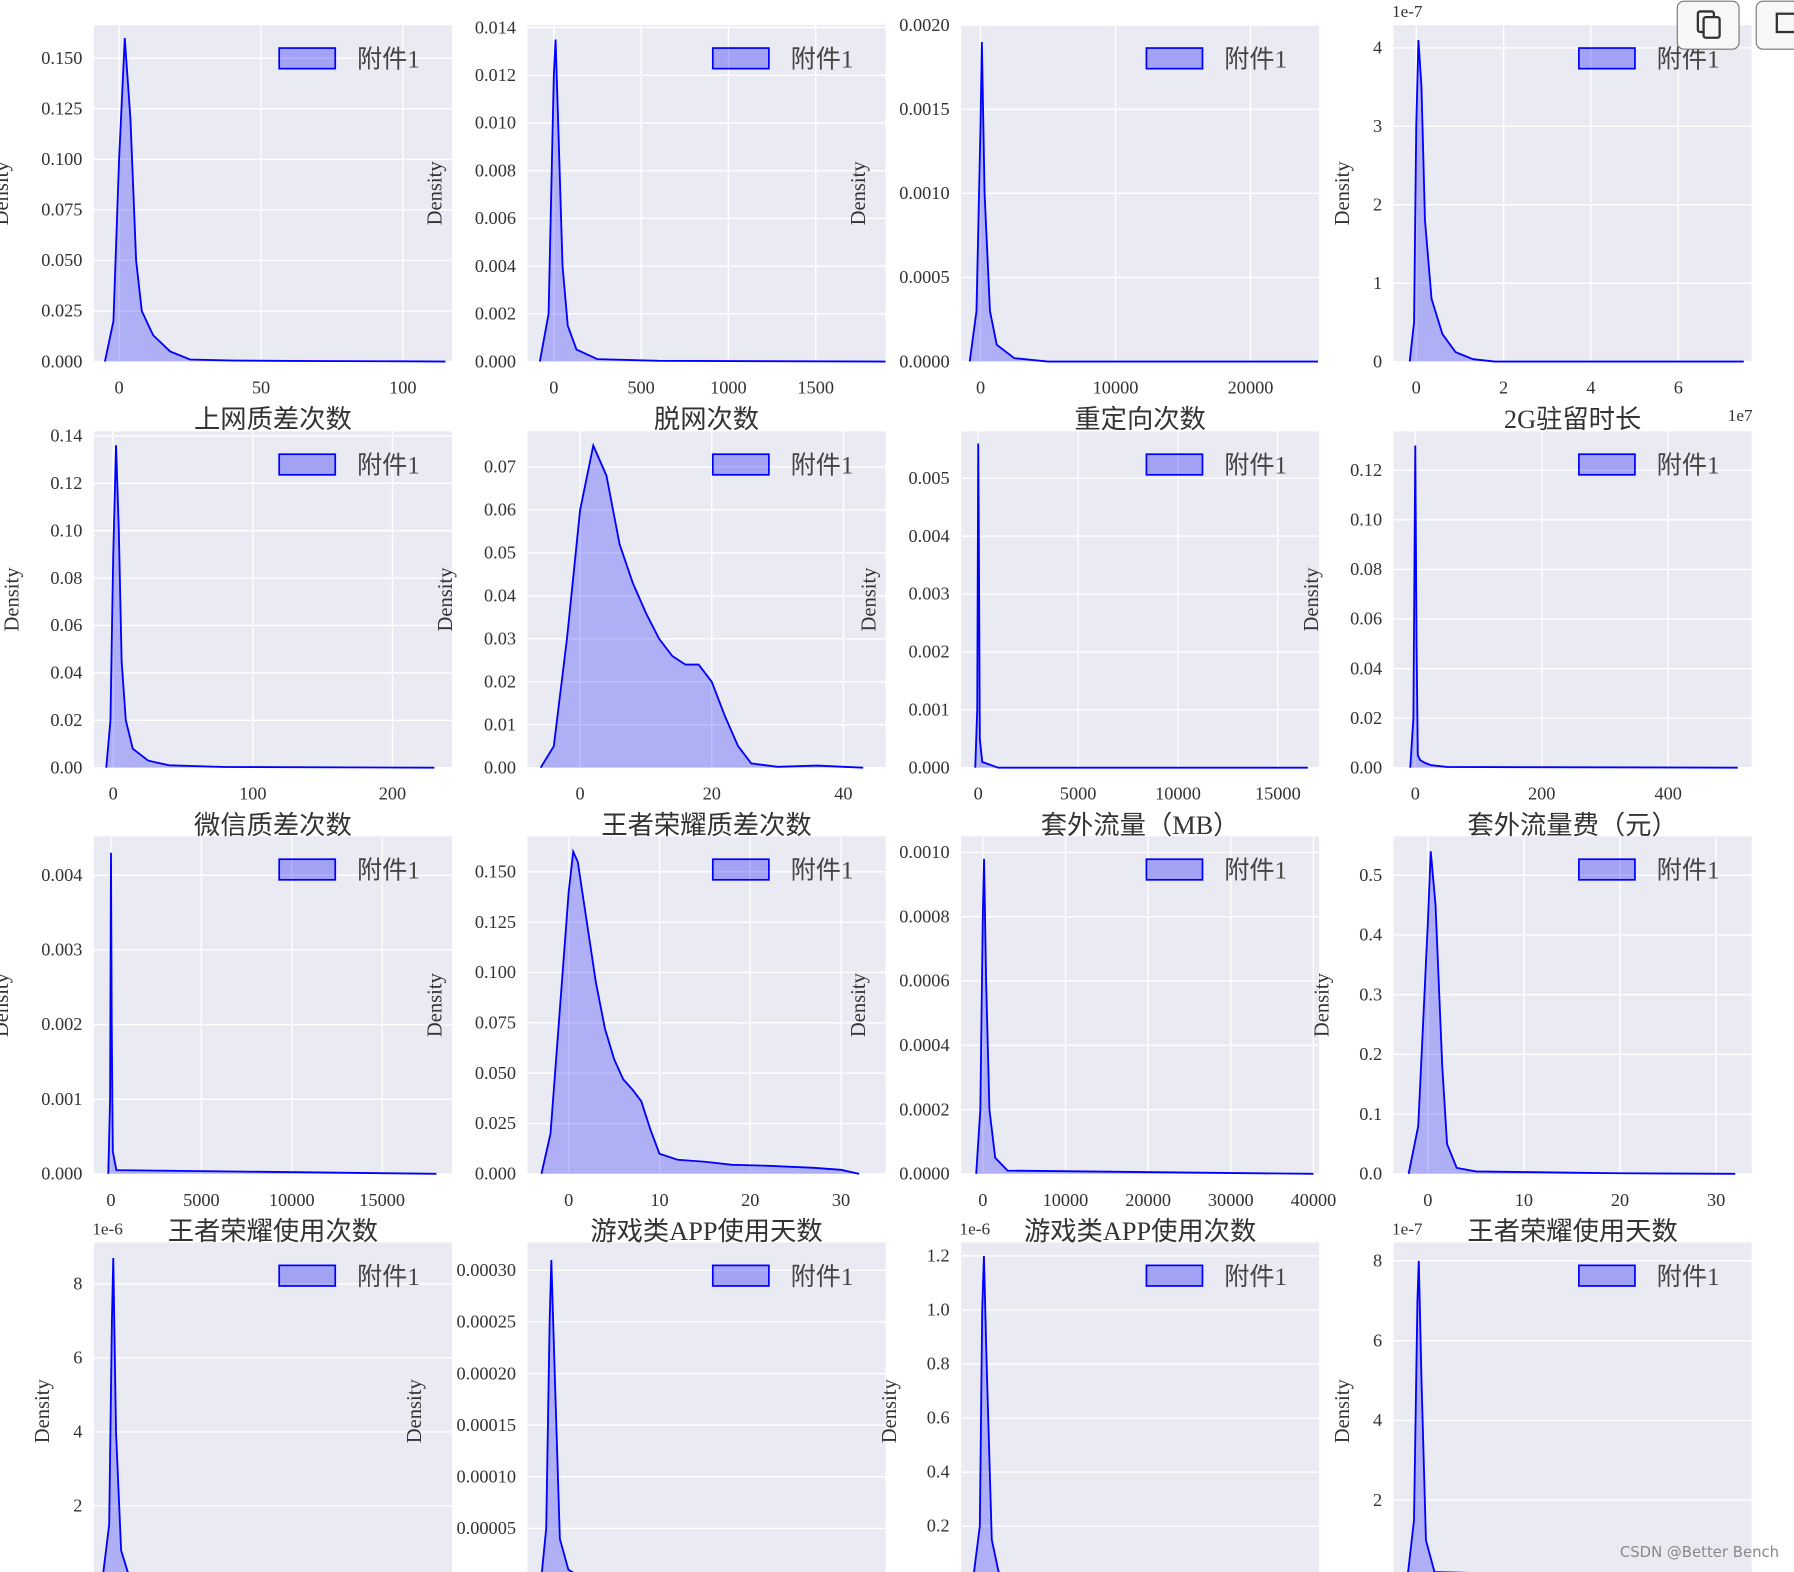 This screenshot has height=1572, width=1794. I want to click on x-tick-label: 400, so click(1667, 794).